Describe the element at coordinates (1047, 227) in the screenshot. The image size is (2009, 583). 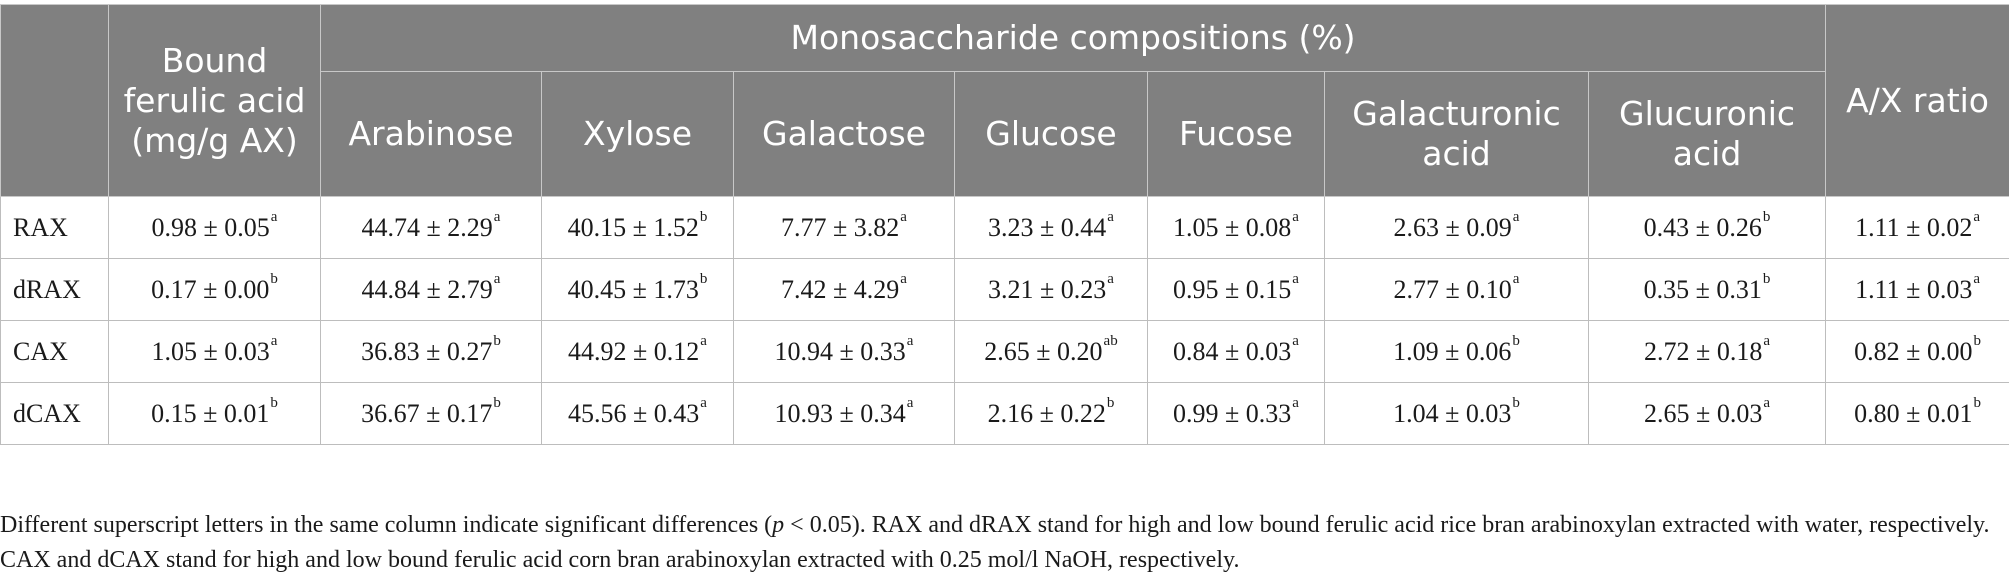
I see `cell-value: 3.23 ± 0.44` at that location.